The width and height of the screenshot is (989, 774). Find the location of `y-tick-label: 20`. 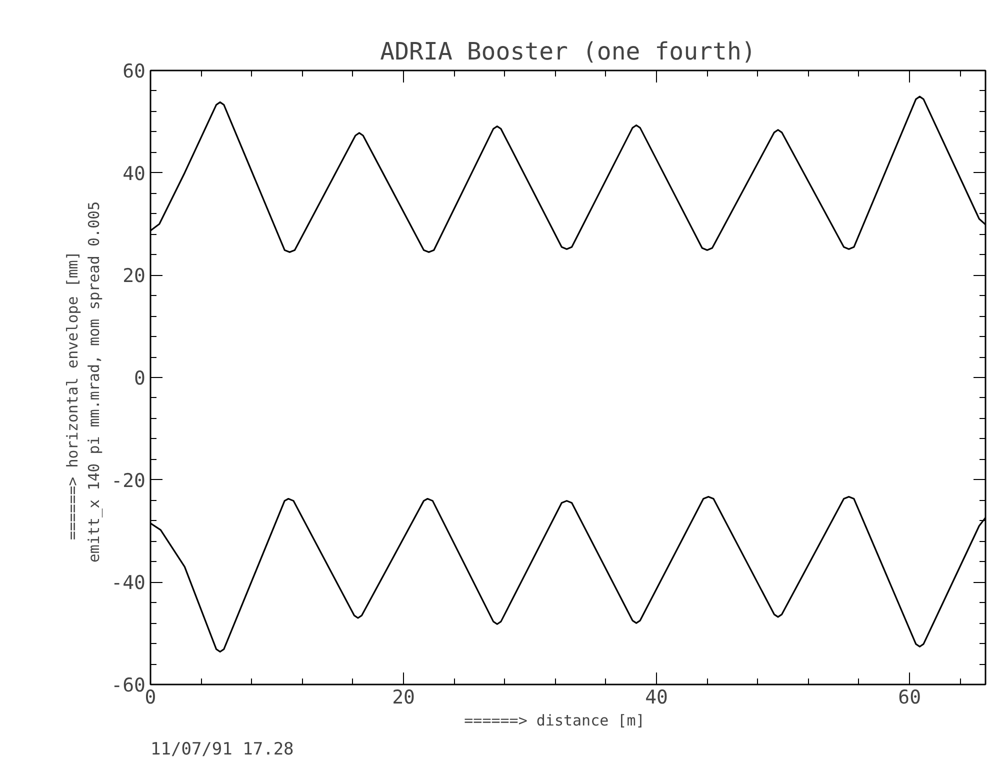

y-tick-label: 20 is located at coordinates (134, 276).